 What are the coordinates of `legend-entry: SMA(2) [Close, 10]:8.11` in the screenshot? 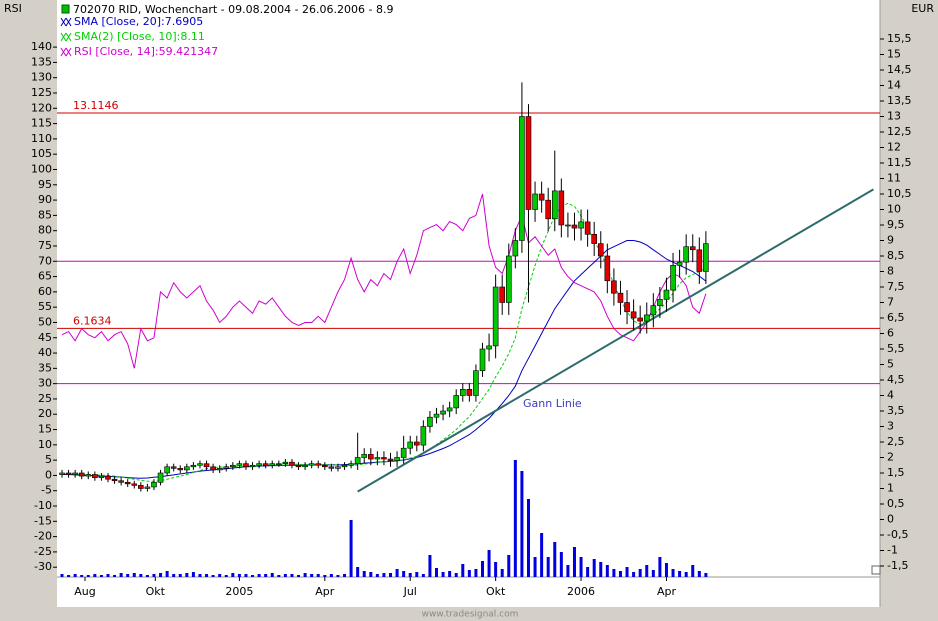 It's located at (139, 36).